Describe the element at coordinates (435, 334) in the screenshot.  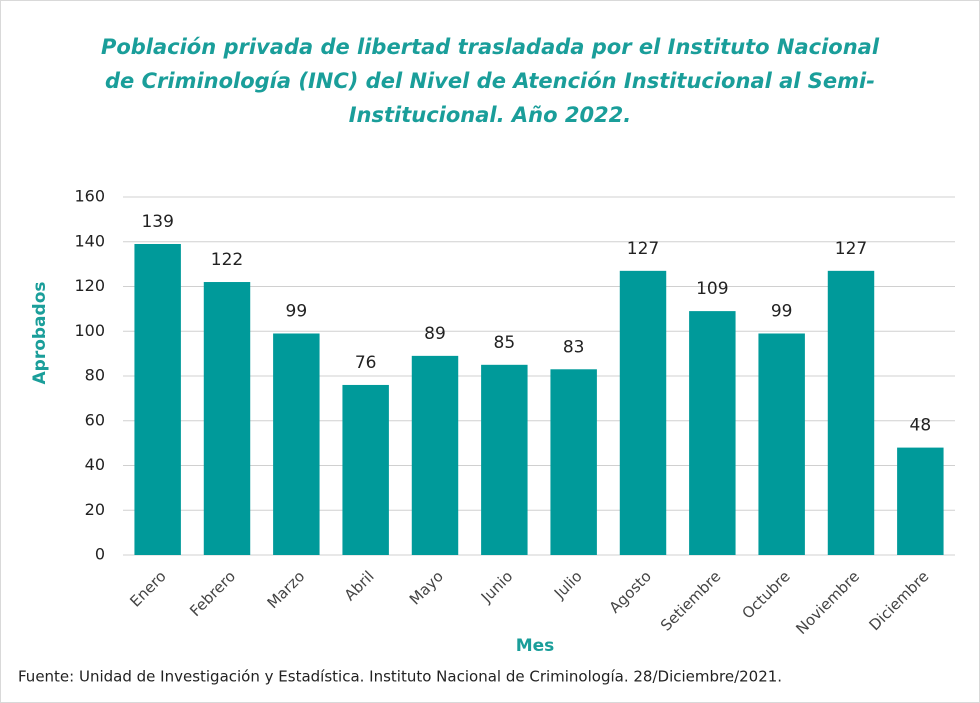
I see `data-label: 89` at that location.